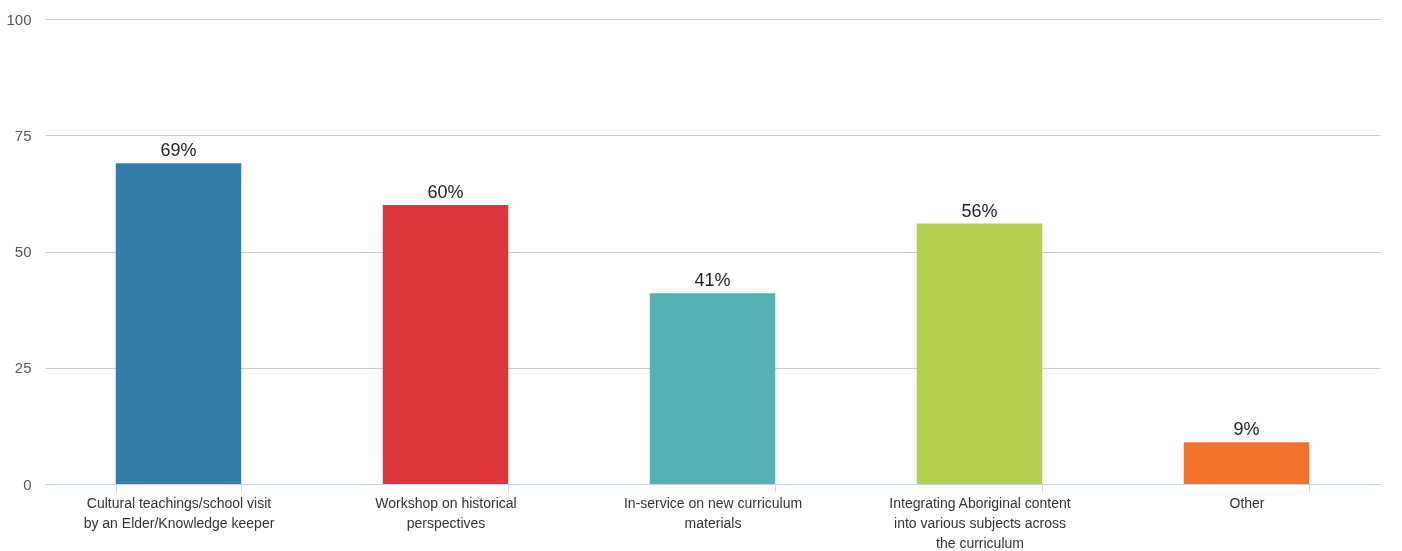 This screenshot has height=551, width=1402. Describe the element at coordinates (445, 192) in the screenshot. I see `data-label: 60%` at that location.